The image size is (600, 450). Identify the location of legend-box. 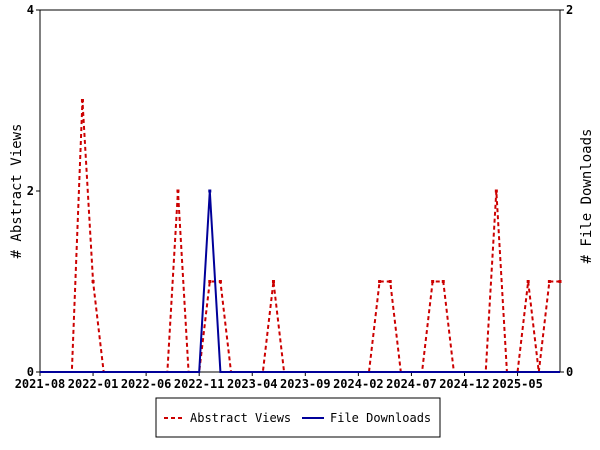
(298, 417).